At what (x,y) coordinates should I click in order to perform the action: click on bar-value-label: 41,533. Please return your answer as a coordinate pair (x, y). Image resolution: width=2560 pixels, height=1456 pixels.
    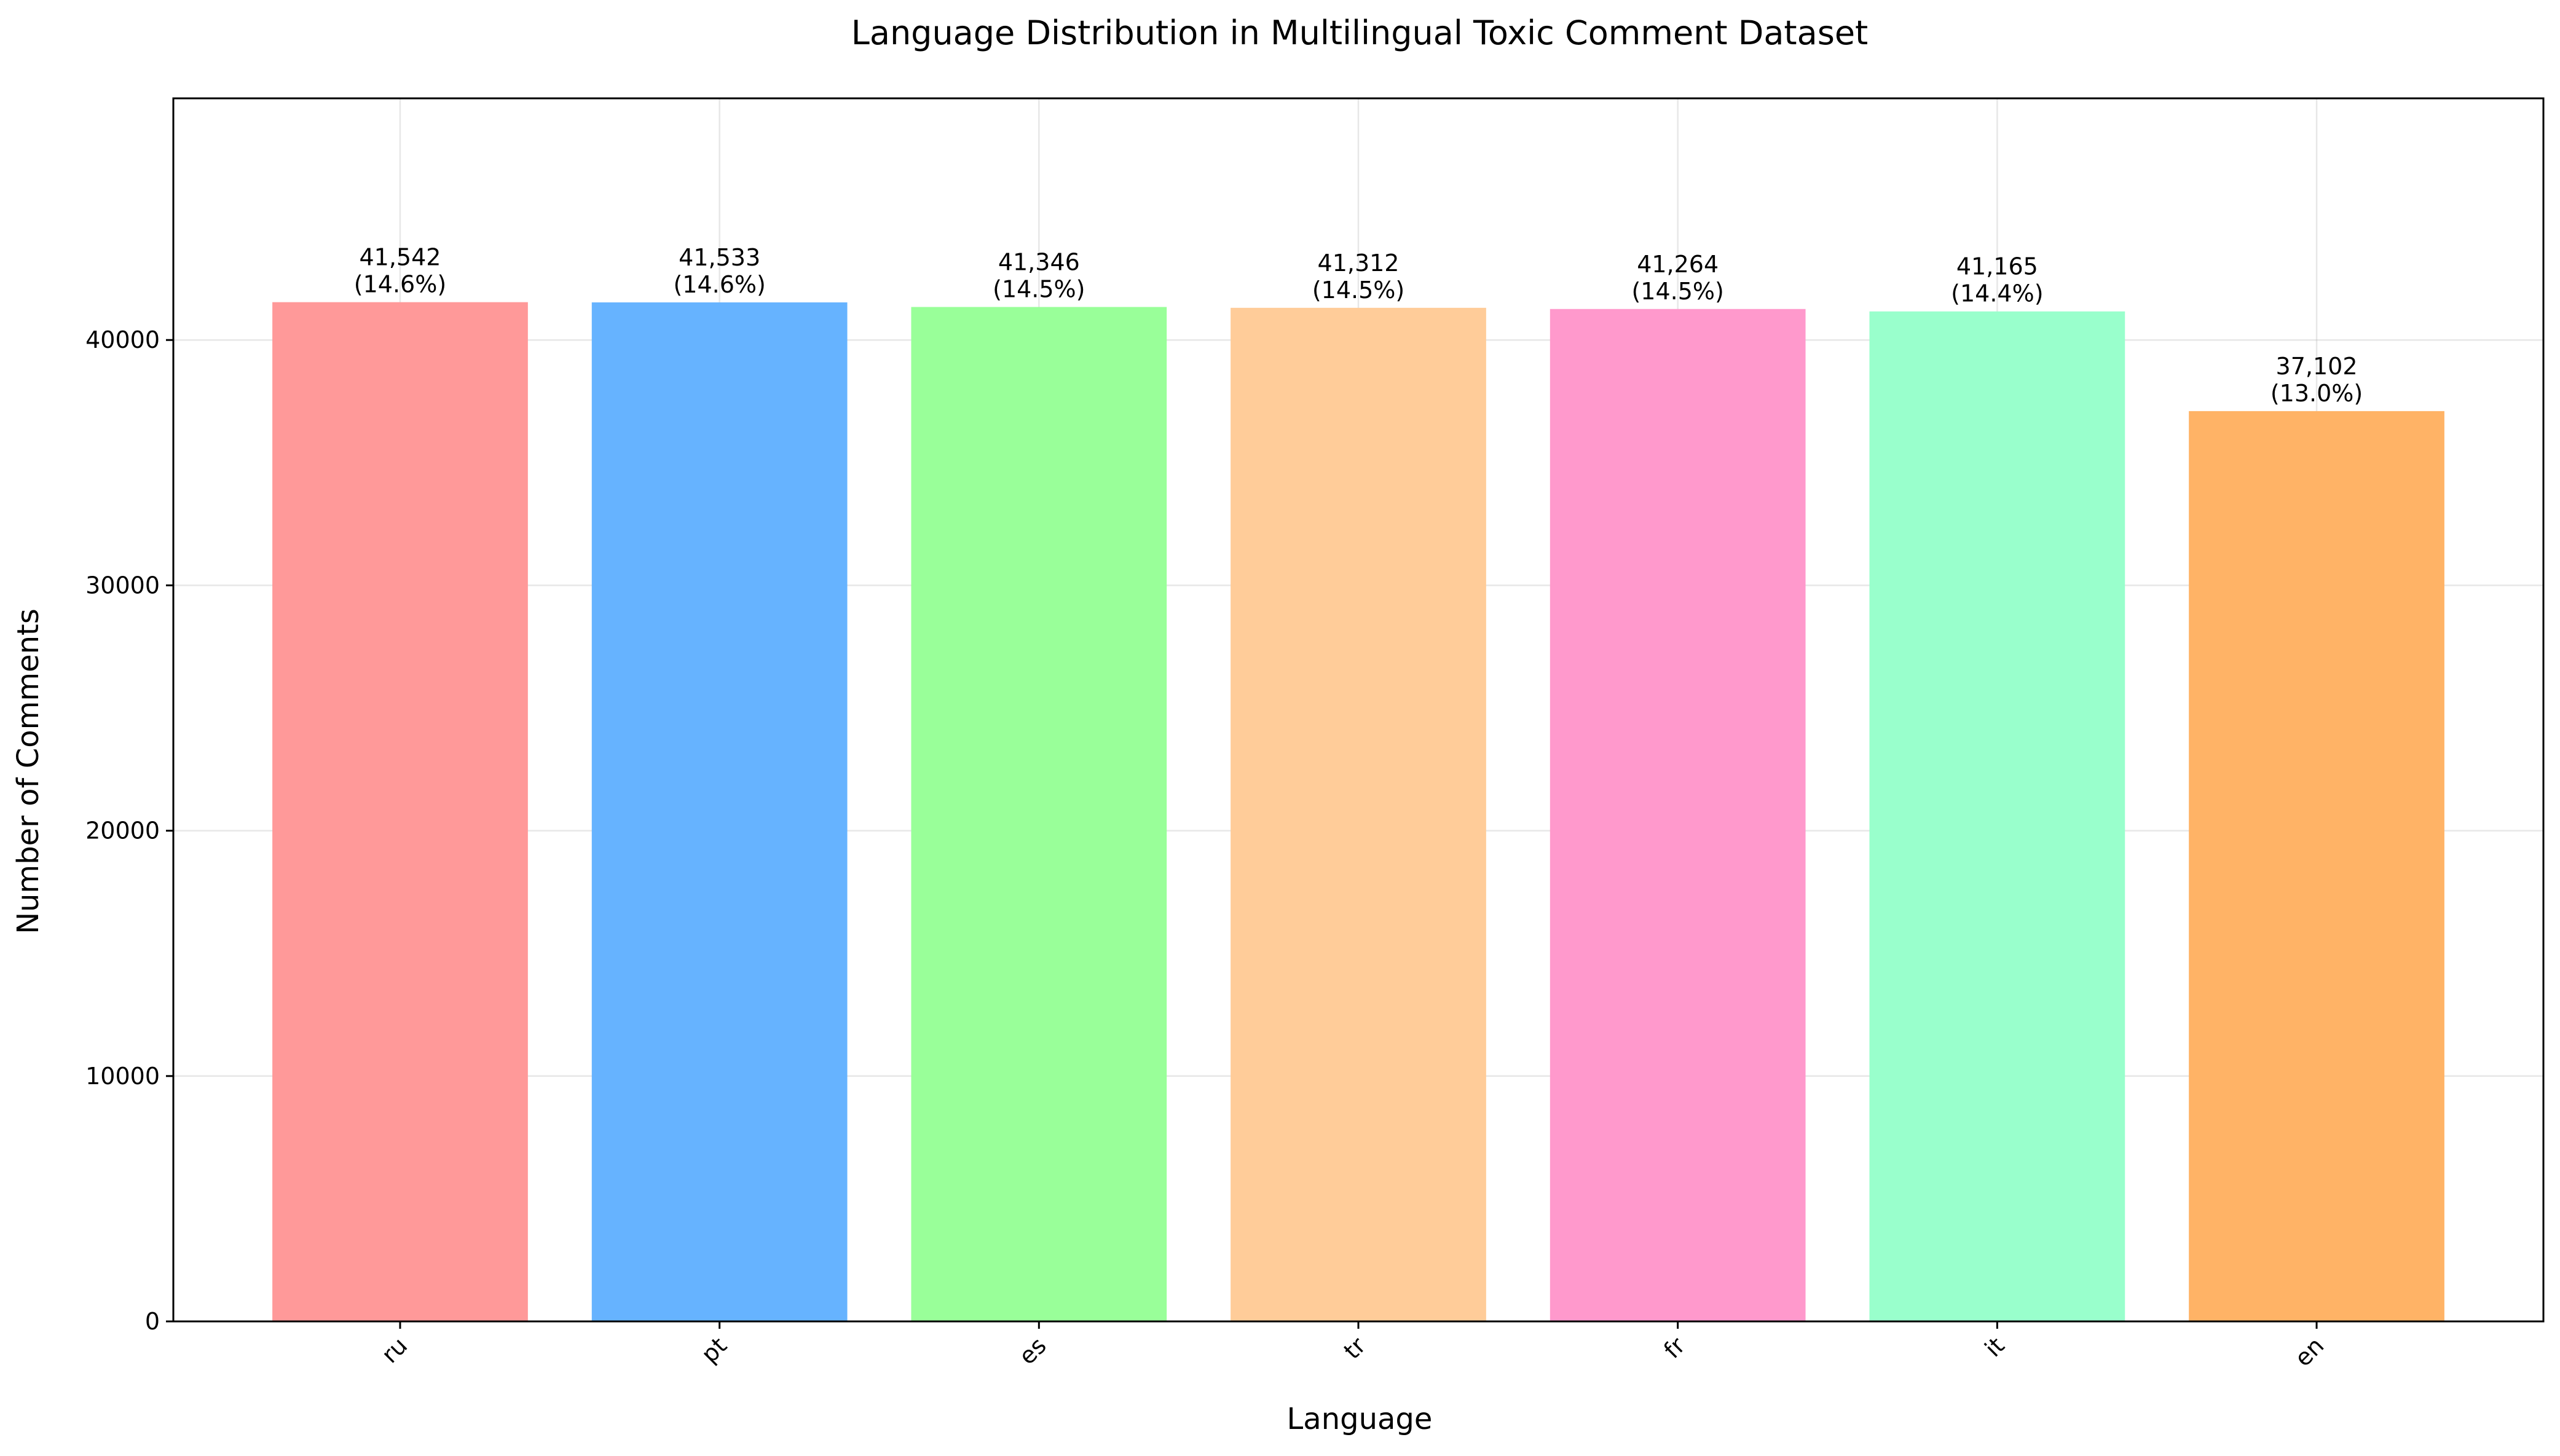
    Looking at the image, I should click on (719, 257).